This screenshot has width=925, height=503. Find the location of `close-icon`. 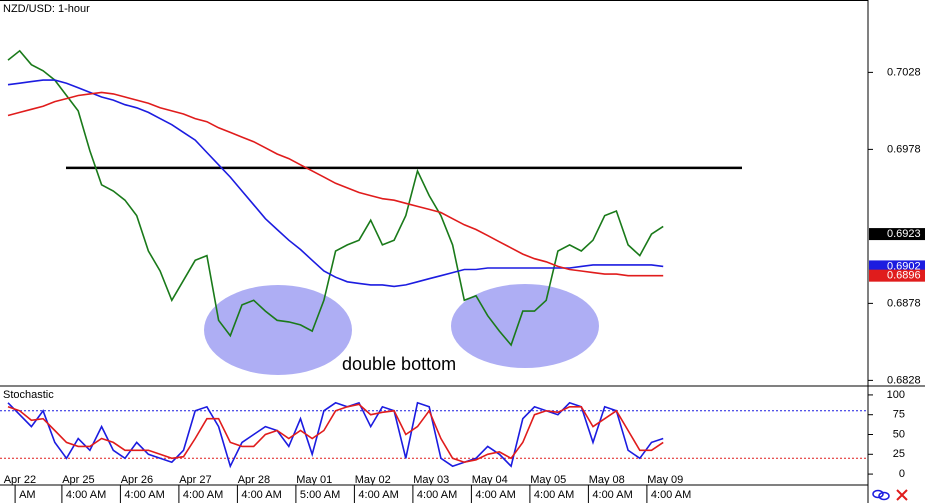

close-icon is located at coordinates (902, 495).